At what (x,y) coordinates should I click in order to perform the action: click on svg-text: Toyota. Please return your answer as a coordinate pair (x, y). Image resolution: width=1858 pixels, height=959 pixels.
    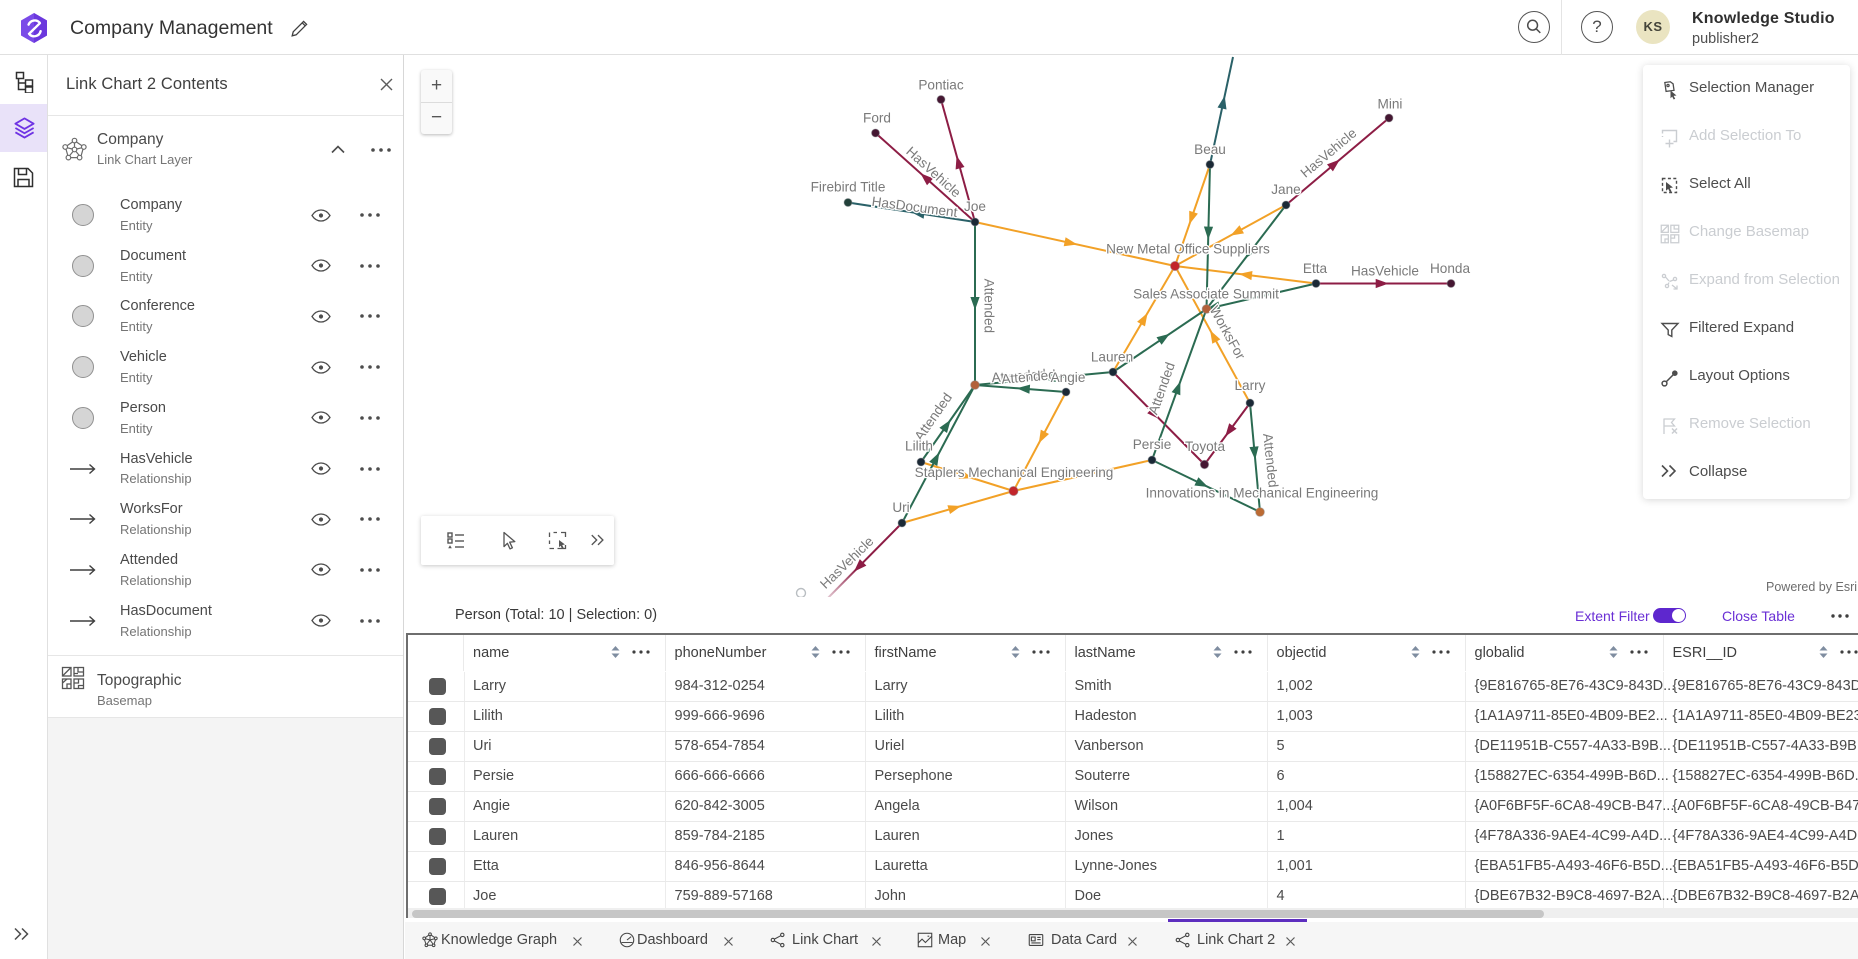
    Looking at the image, I should click on (1205, 446).